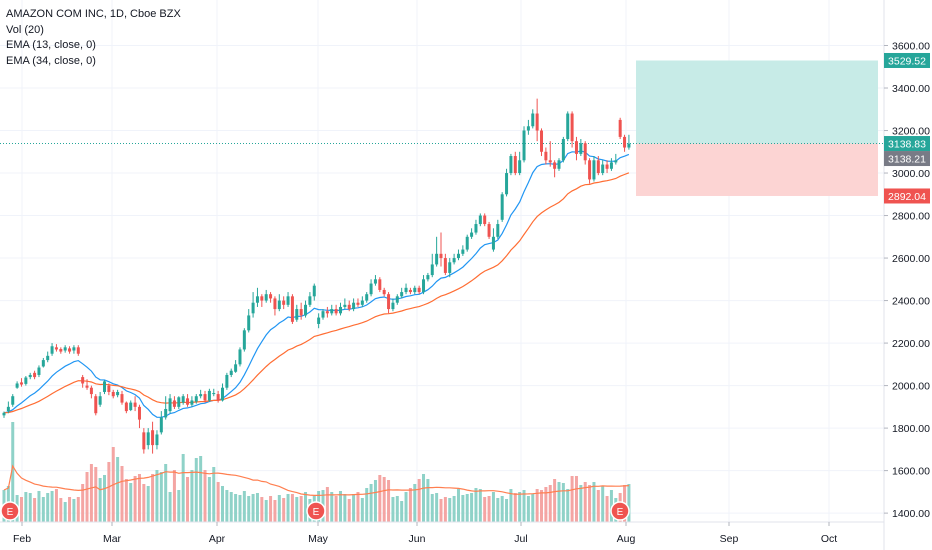 This screenshot has width=932, height=550. I want to click on price-tick-label: 3400.00, so click(911, 89).